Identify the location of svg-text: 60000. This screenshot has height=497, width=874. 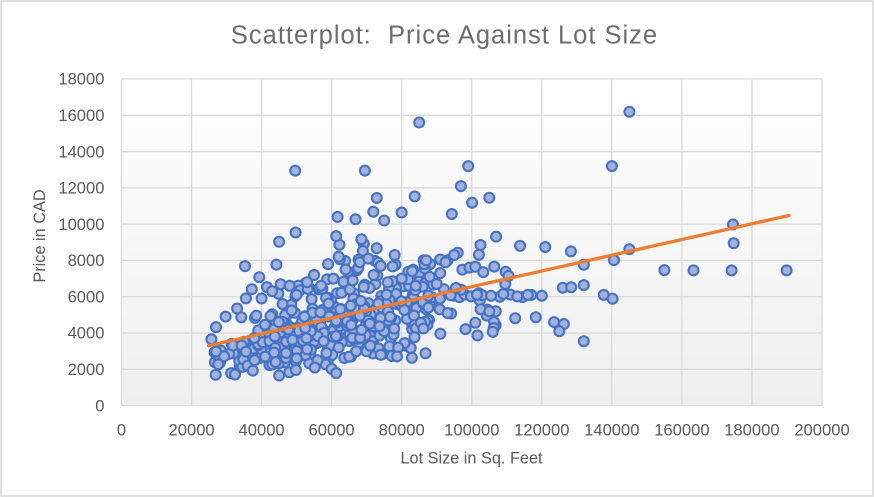
(332, 430).